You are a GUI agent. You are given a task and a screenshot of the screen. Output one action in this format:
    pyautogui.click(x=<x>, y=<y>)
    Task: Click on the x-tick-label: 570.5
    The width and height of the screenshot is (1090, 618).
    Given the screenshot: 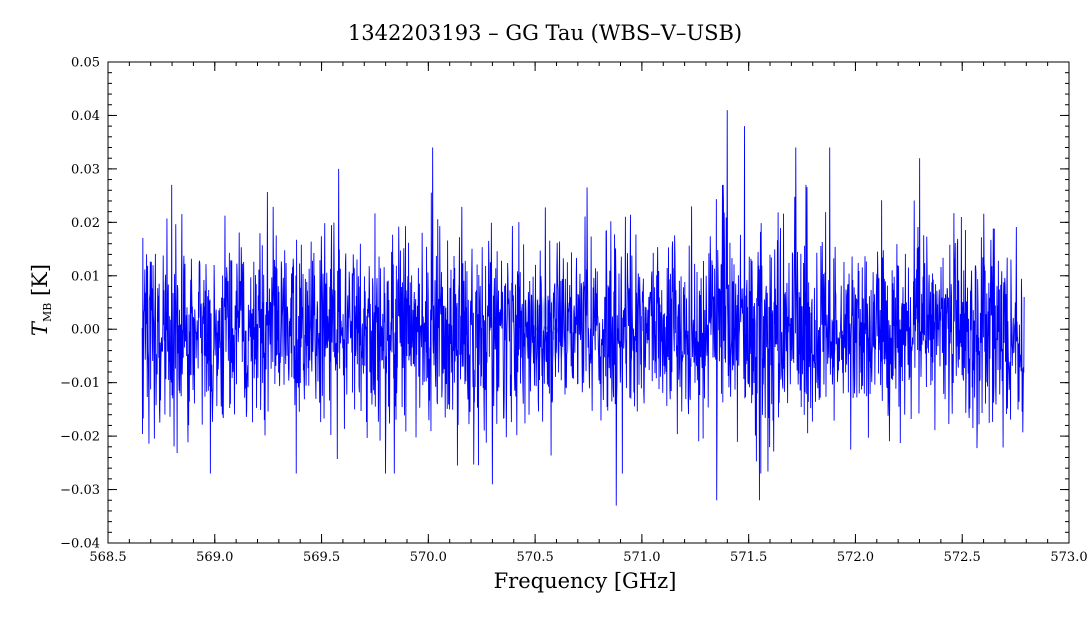 What is the action you would take?
    pyautogui.click(x=535, y=557)
    